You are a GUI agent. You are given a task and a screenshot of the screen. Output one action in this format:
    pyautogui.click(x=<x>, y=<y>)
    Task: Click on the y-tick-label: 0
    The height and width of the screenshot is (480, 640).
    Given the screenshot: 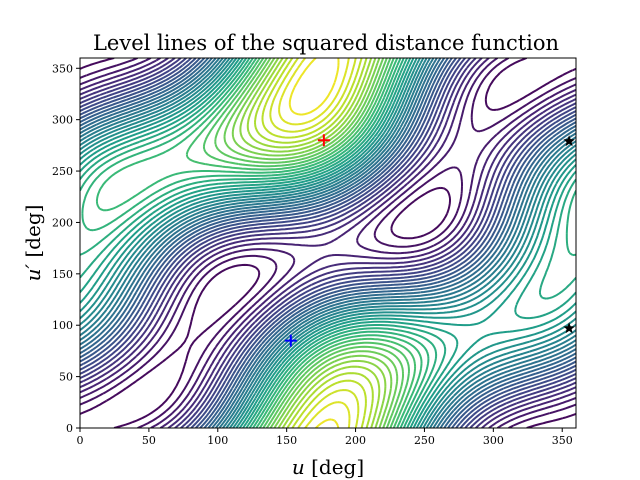 What is the action you would take?
    pyautogui.click(x=69, y=428)
    